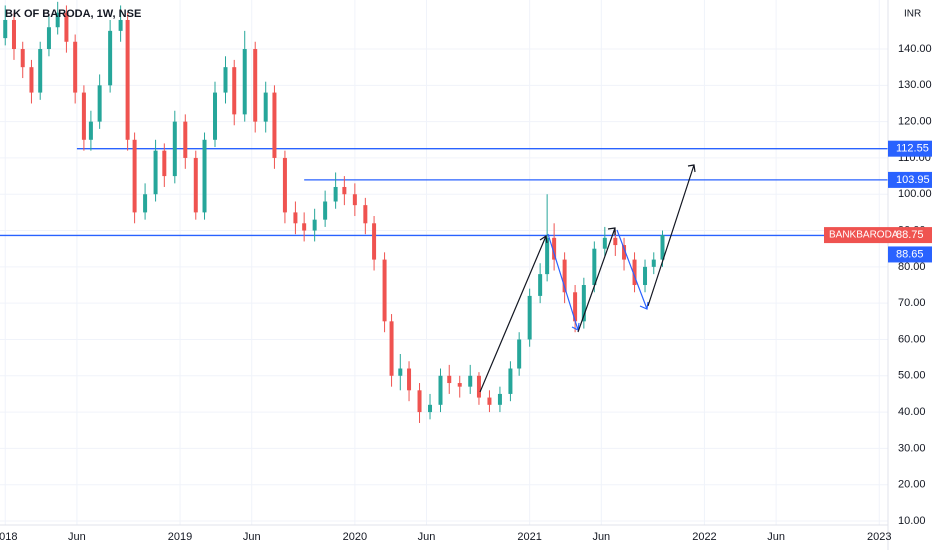 This screenshot has height=550, width=932. Describe the element at coordinates (915, 49) in the screenshot. I see `y-tick-label: 140.00` at that location.